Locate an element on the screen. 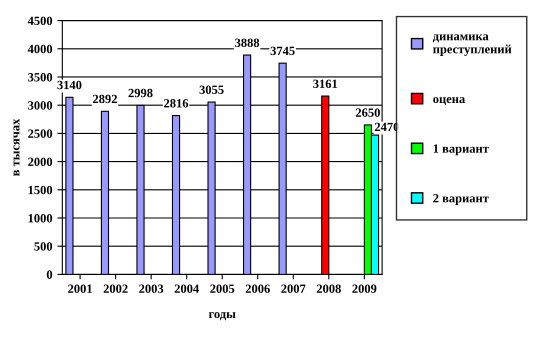 This screenshot has height=343, width=542. y-tick-label: 2500 is located at coordinates (40, 133).